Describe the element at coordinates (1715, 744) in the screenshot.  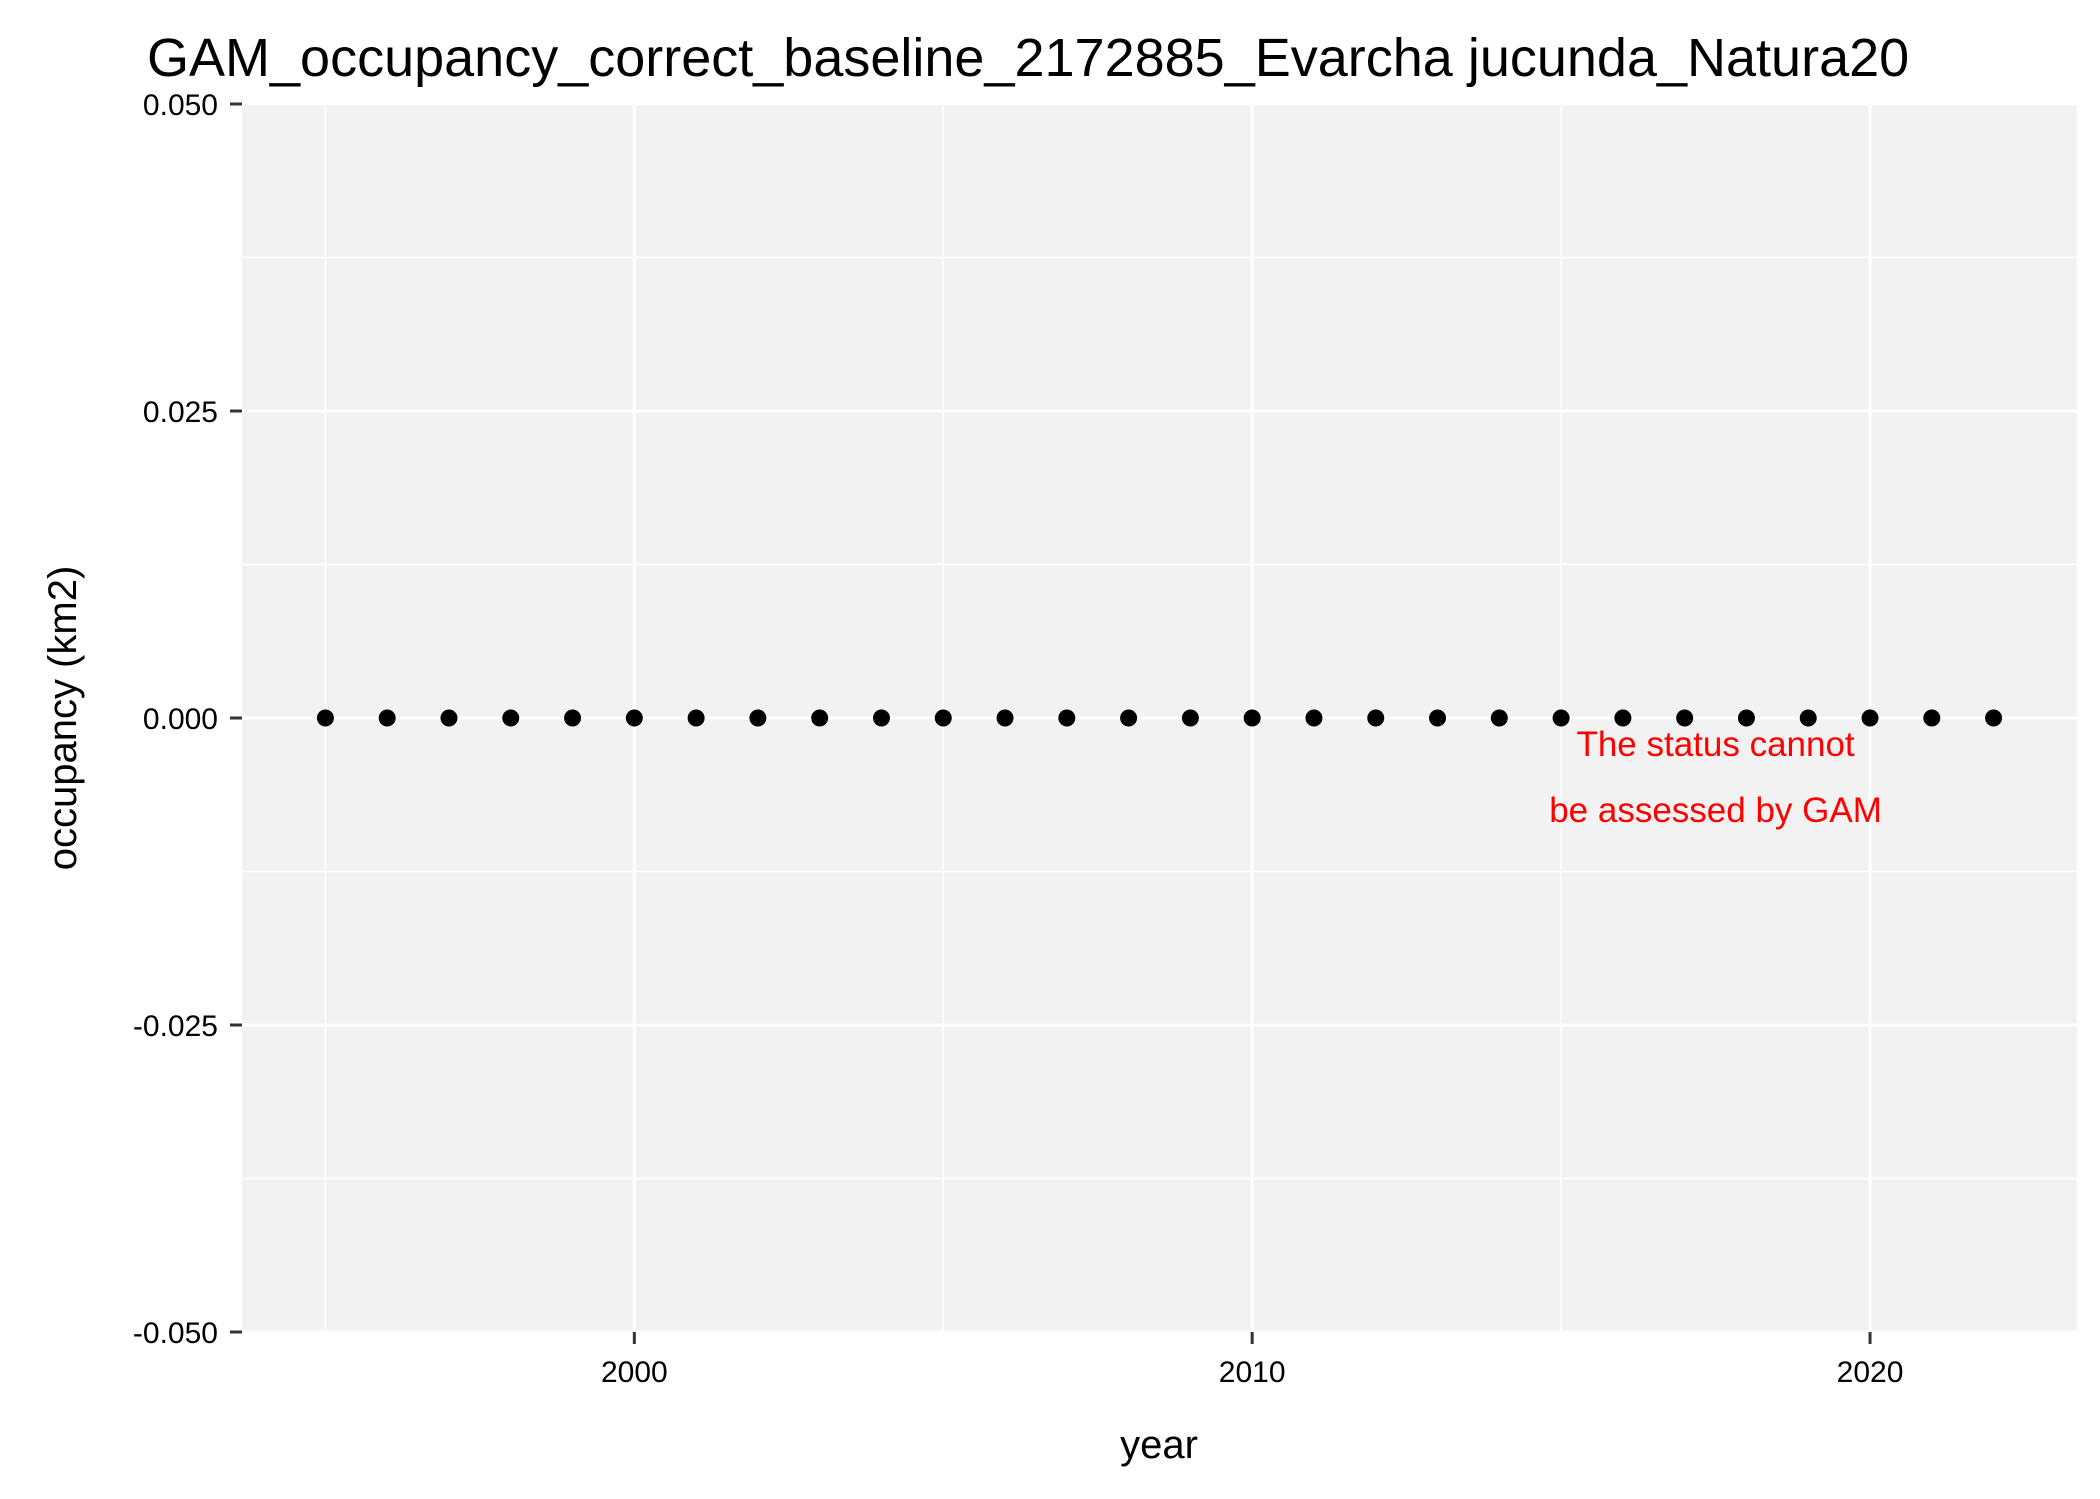
I see `annotation-line: The status cannot` at that location.